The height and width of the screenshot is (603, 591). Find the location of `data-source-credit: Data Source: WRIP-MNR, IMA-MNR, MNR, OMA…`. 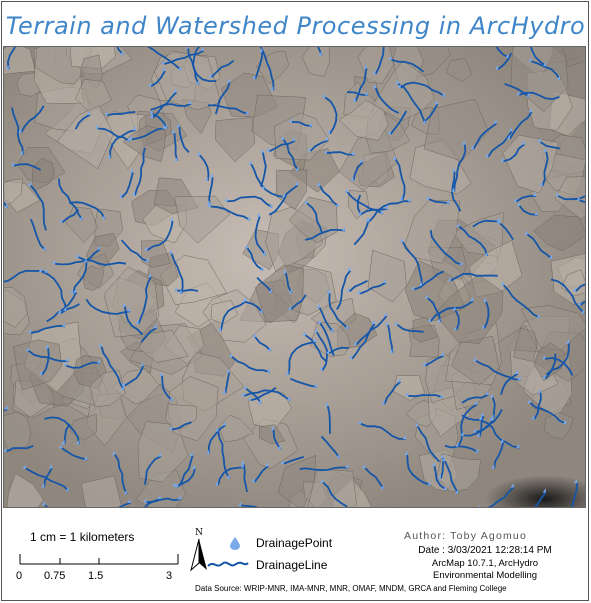

data-source-credit: Data Source: WRIP-MNR, IMA-MNR, MNR, OMA… is located at coordinates (351, 588).